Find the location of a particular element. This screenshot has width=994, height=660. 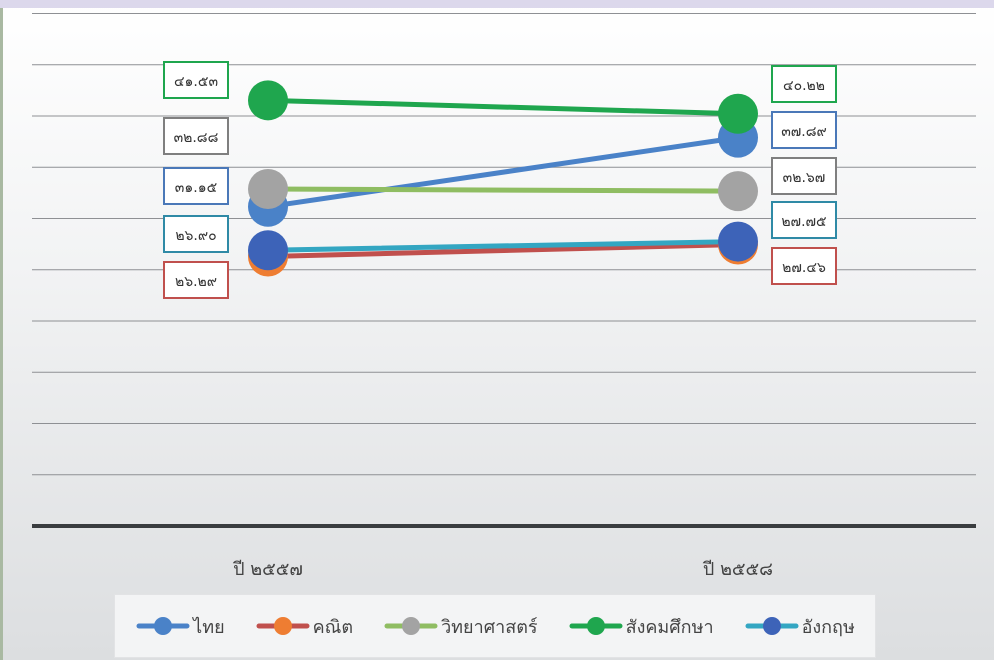

data-label: ๓๑.๑๕ is located at coordinates (196, 186).